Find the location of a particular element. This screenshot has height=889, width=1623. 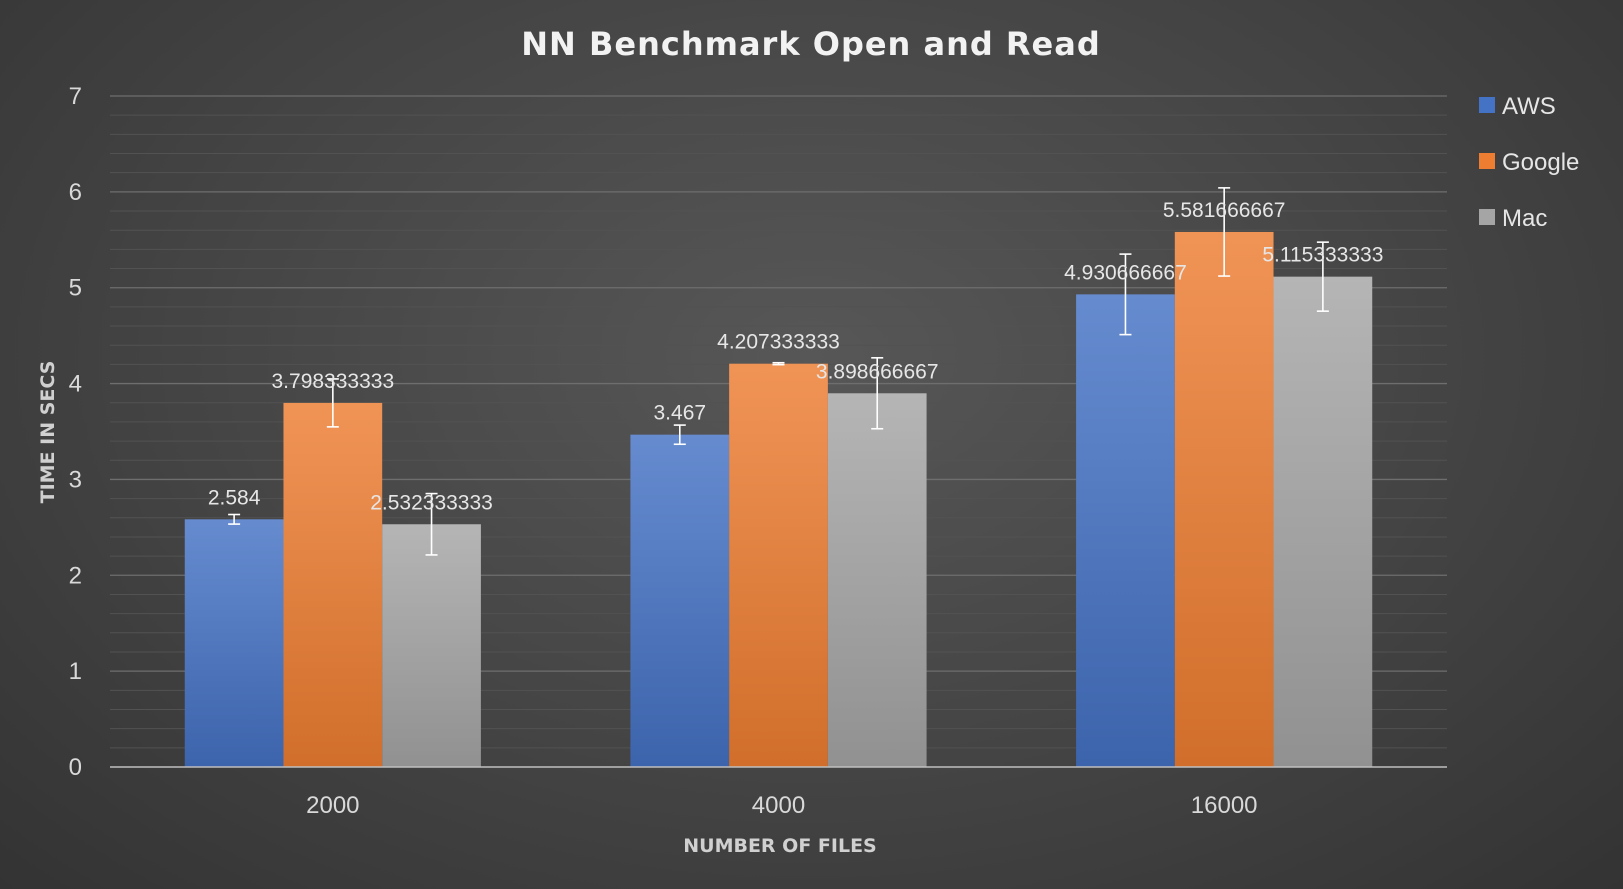

x-tick-label: 16000 is located at coordinates (1224, 805).